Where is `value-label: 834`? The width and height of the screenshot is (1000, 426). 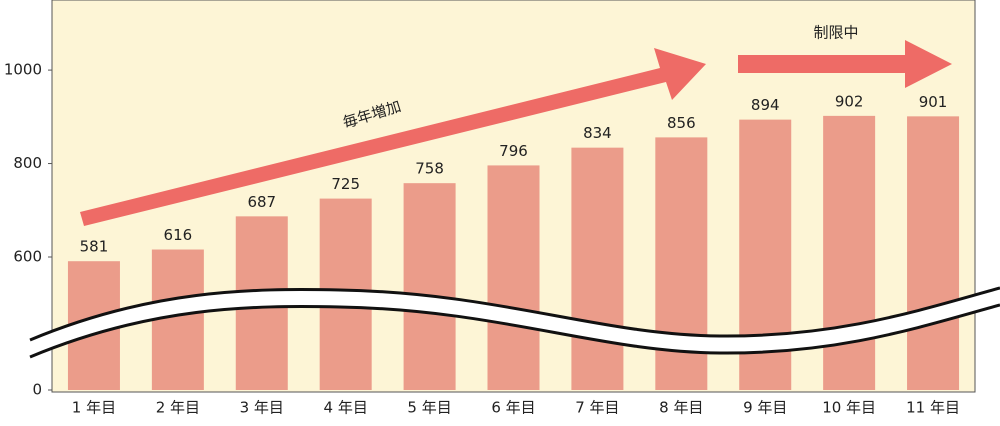
value-label: 834 is located at coordinates (597, 133).